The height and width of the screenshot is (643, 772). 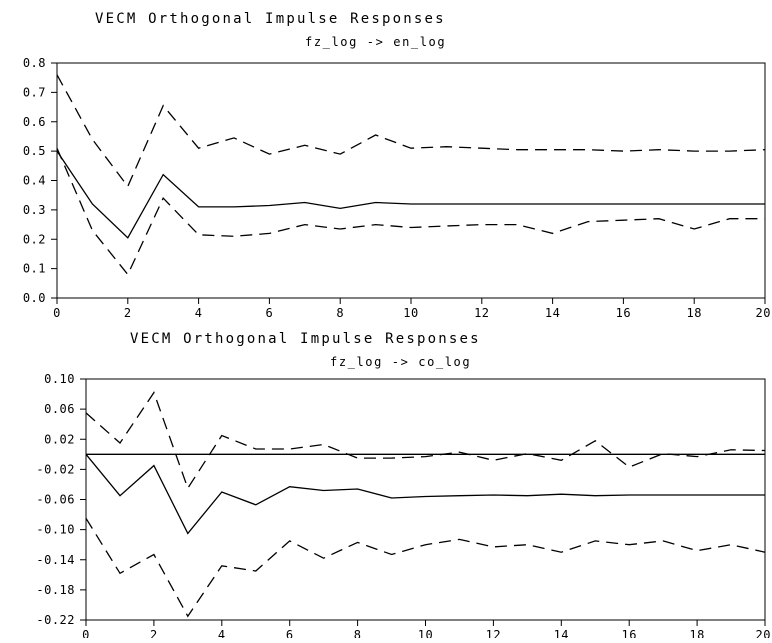 I want to click on y-tick-label: 0.5, so click(x=34, y=151).